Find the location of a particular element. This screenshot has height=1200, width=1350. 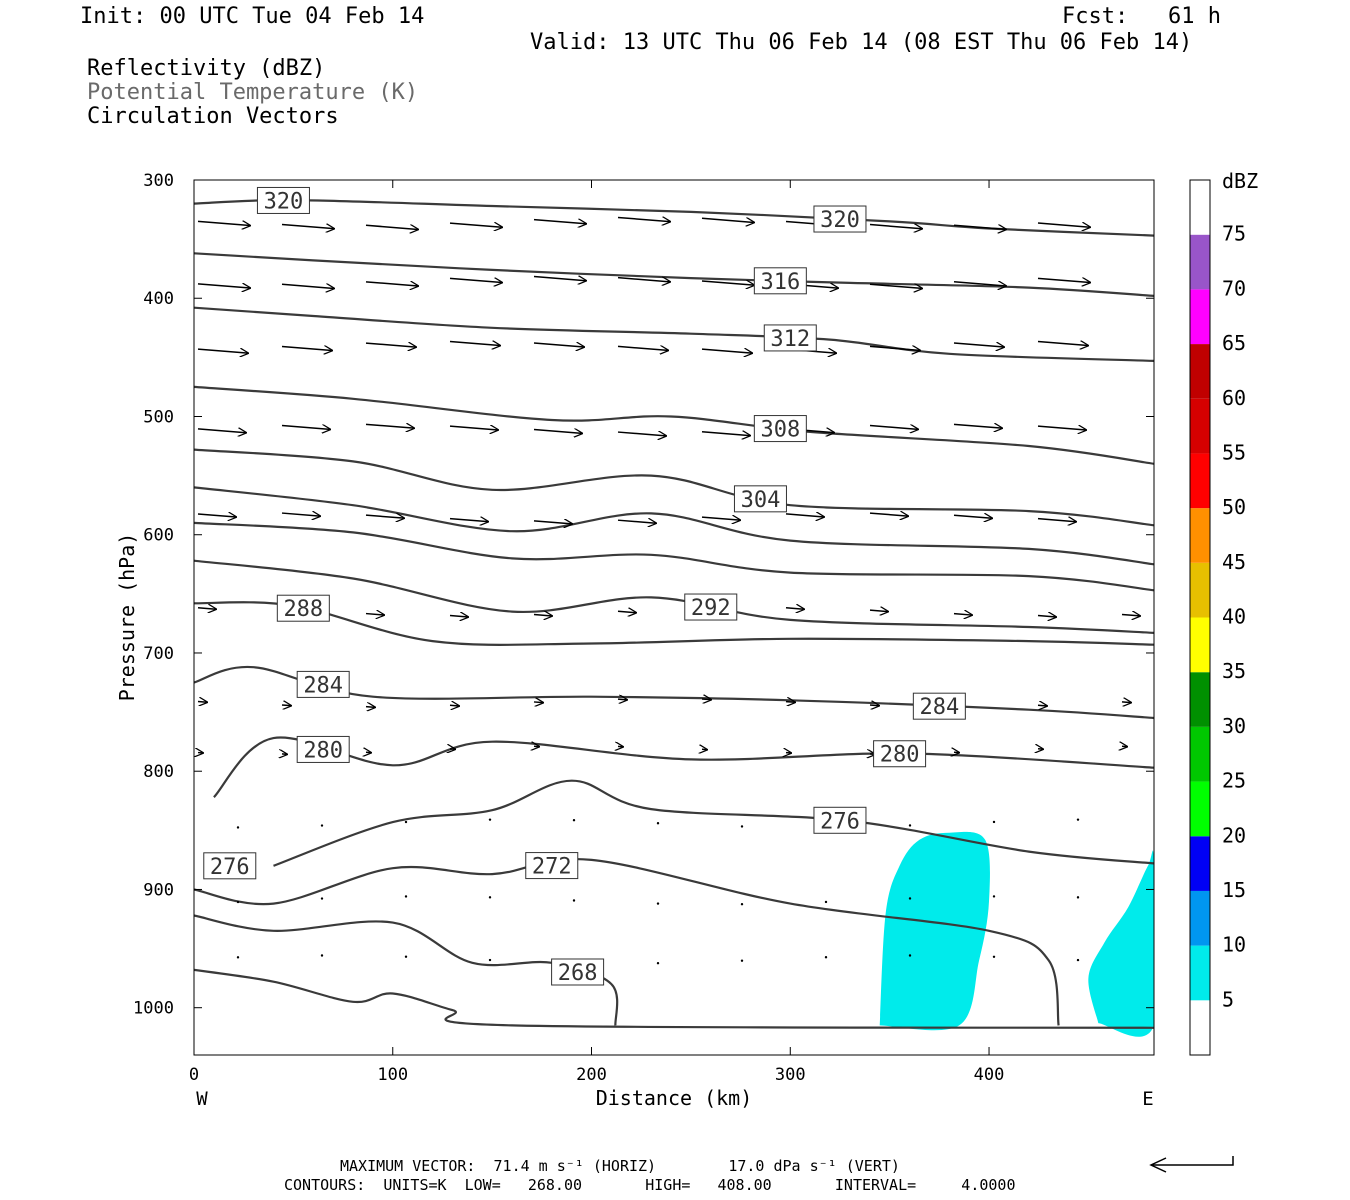

colorbar-frame is located at coordinates (1200, 617).